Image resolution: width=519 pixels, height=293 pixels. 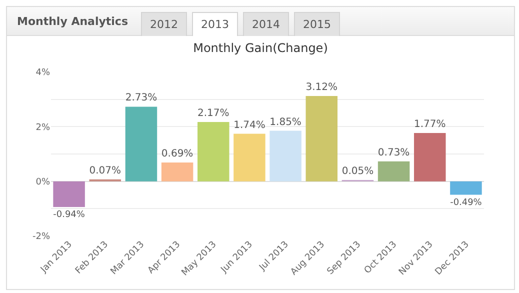 What do you see at coordinates (430, 124) in the screenshot?
I see `data-label: 1.77%` at bounding box center [430, 124].